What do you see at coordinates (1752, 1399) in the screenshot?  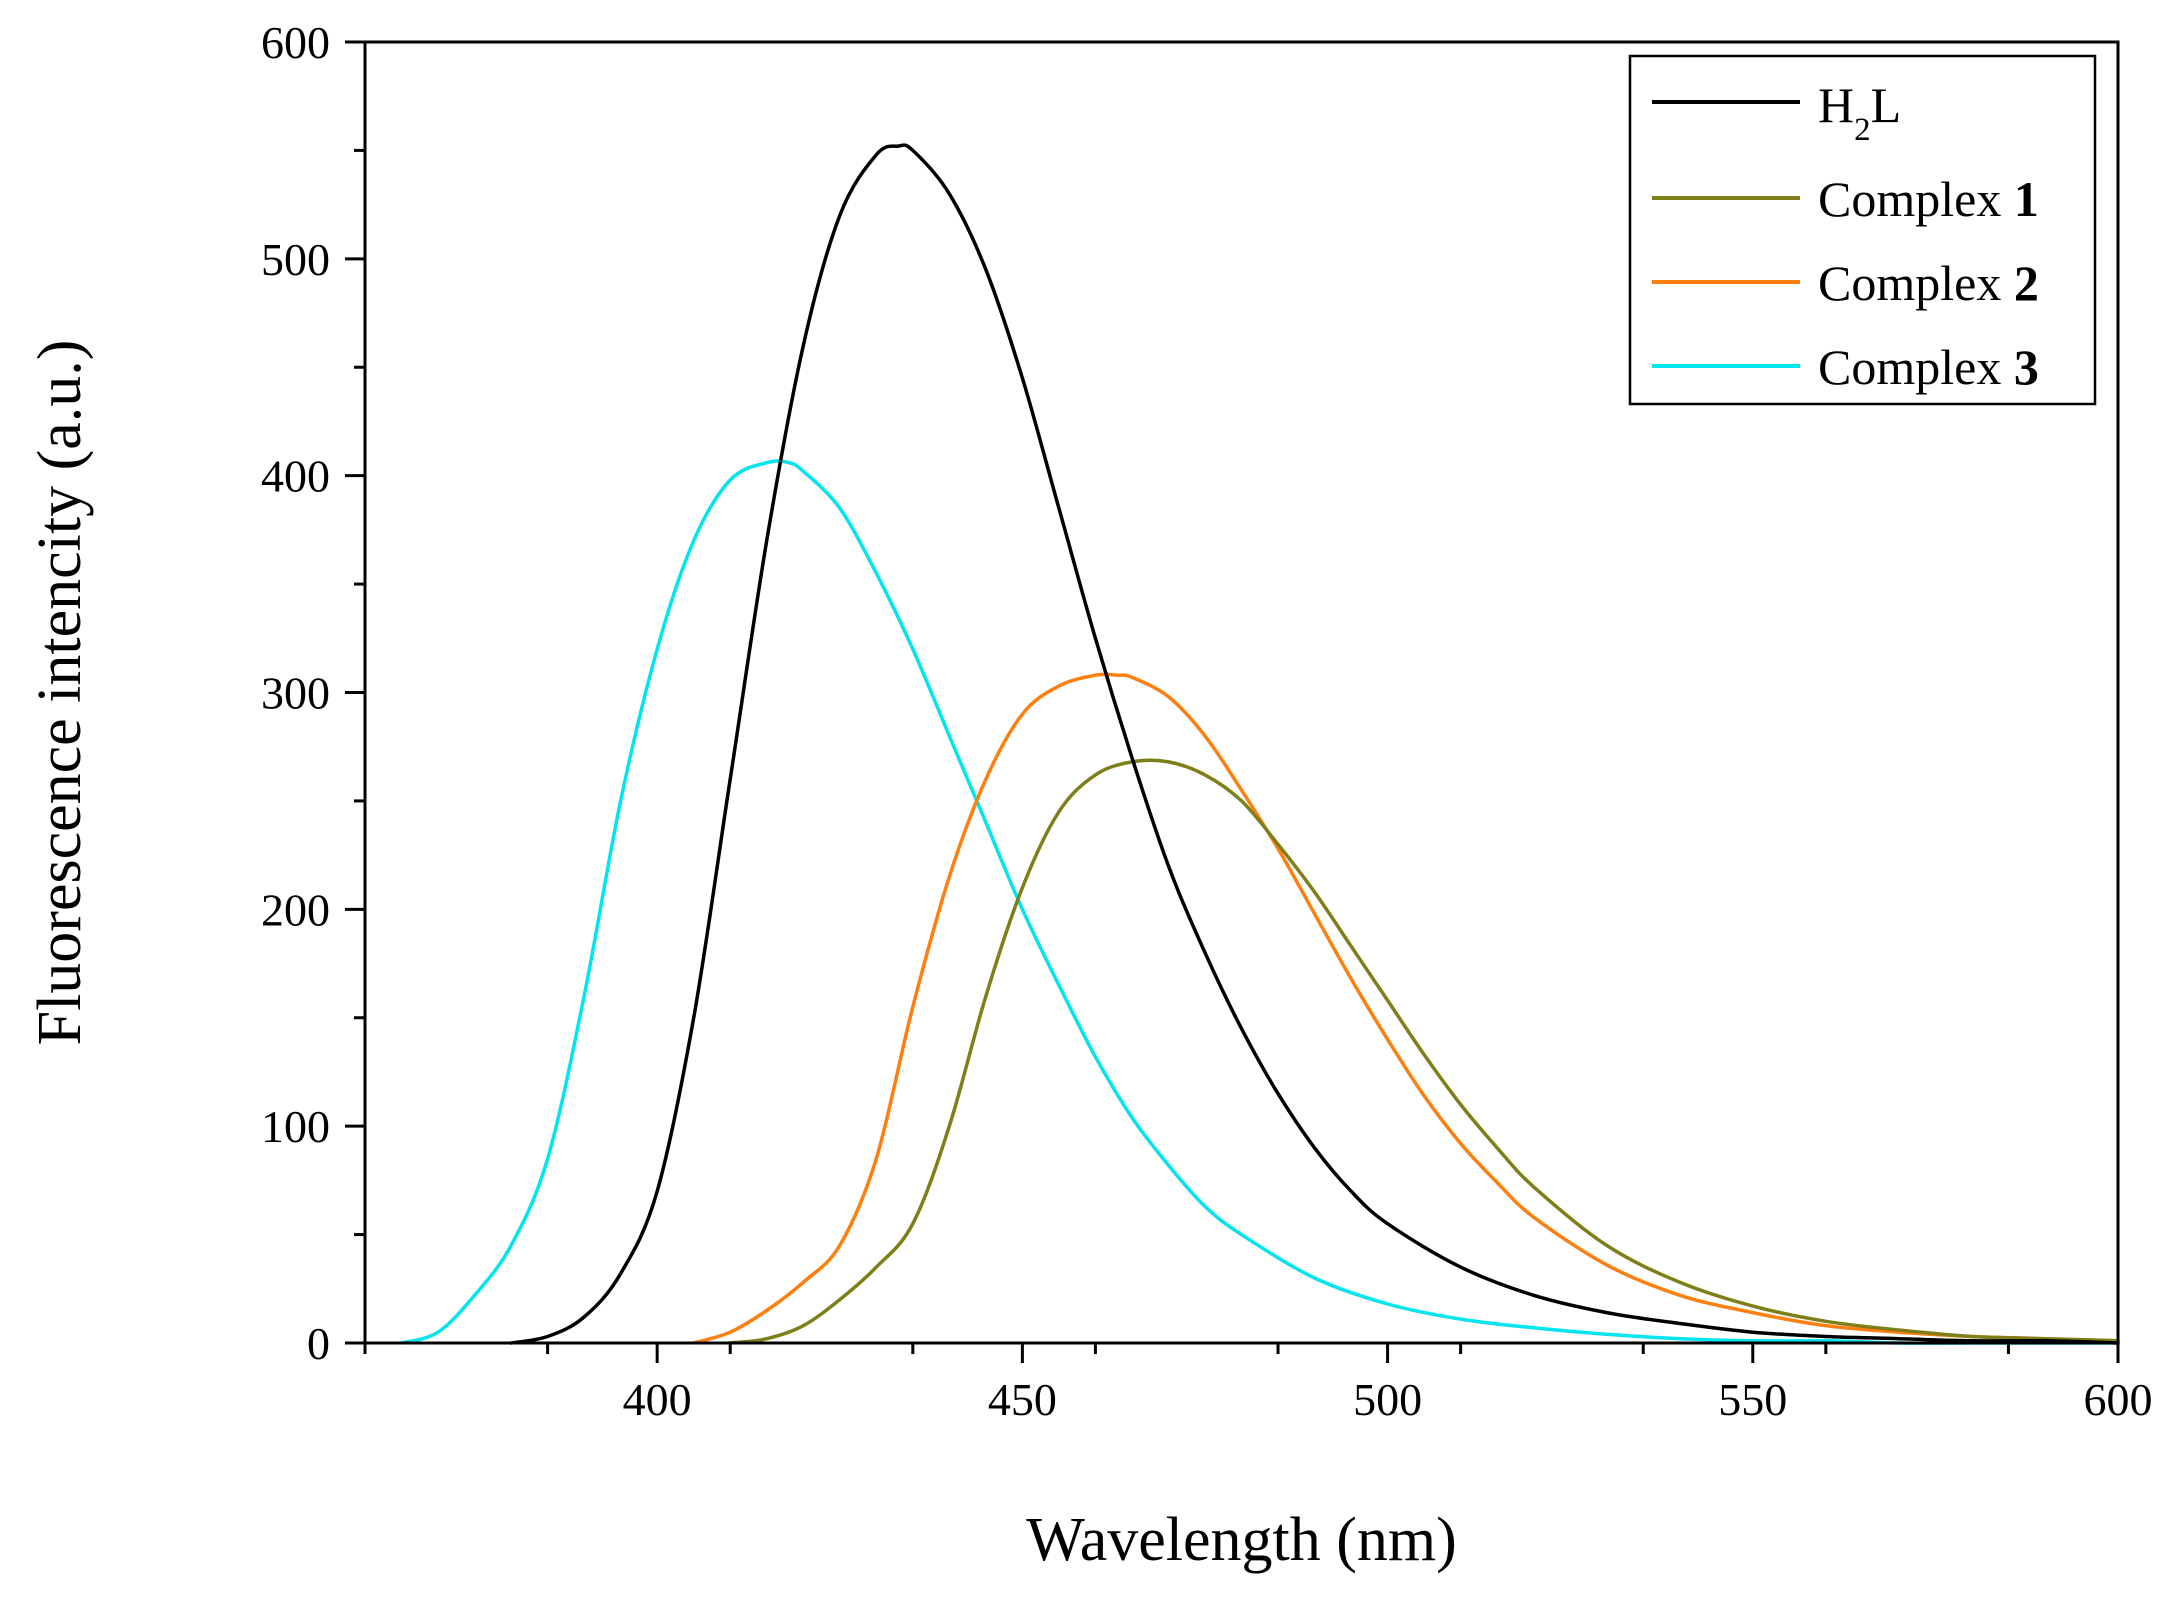 I see `x-tick-label: 550` at bounding box center [1752, 1399].